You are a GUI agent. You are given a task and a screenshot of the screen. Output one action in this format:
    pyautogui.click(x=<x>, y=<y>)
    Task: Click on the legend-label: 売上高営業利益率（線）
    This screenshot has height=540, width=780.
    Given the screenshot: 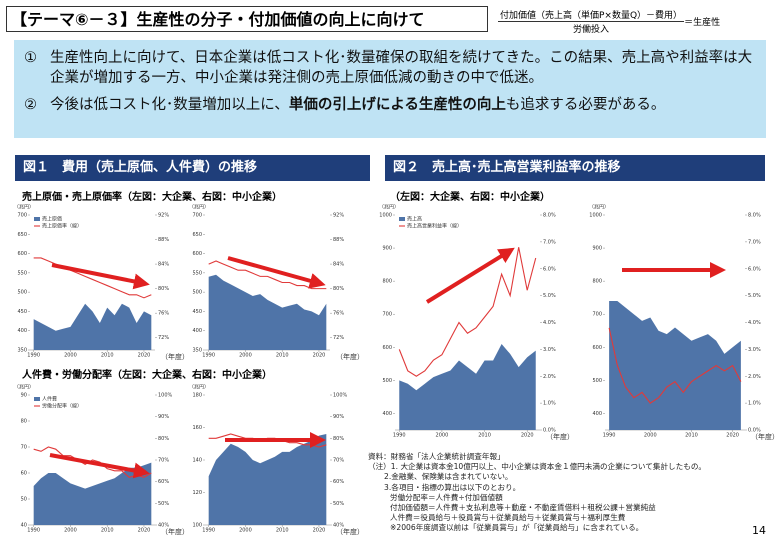 What is the action you would take?
    pyautogui.click(x=434, y=226)
    